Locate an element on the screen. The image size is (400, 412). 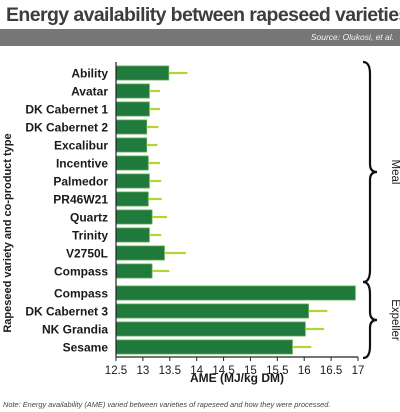
source-bar: Source: Olukosi, et al. is located at coordinates (200, 37).